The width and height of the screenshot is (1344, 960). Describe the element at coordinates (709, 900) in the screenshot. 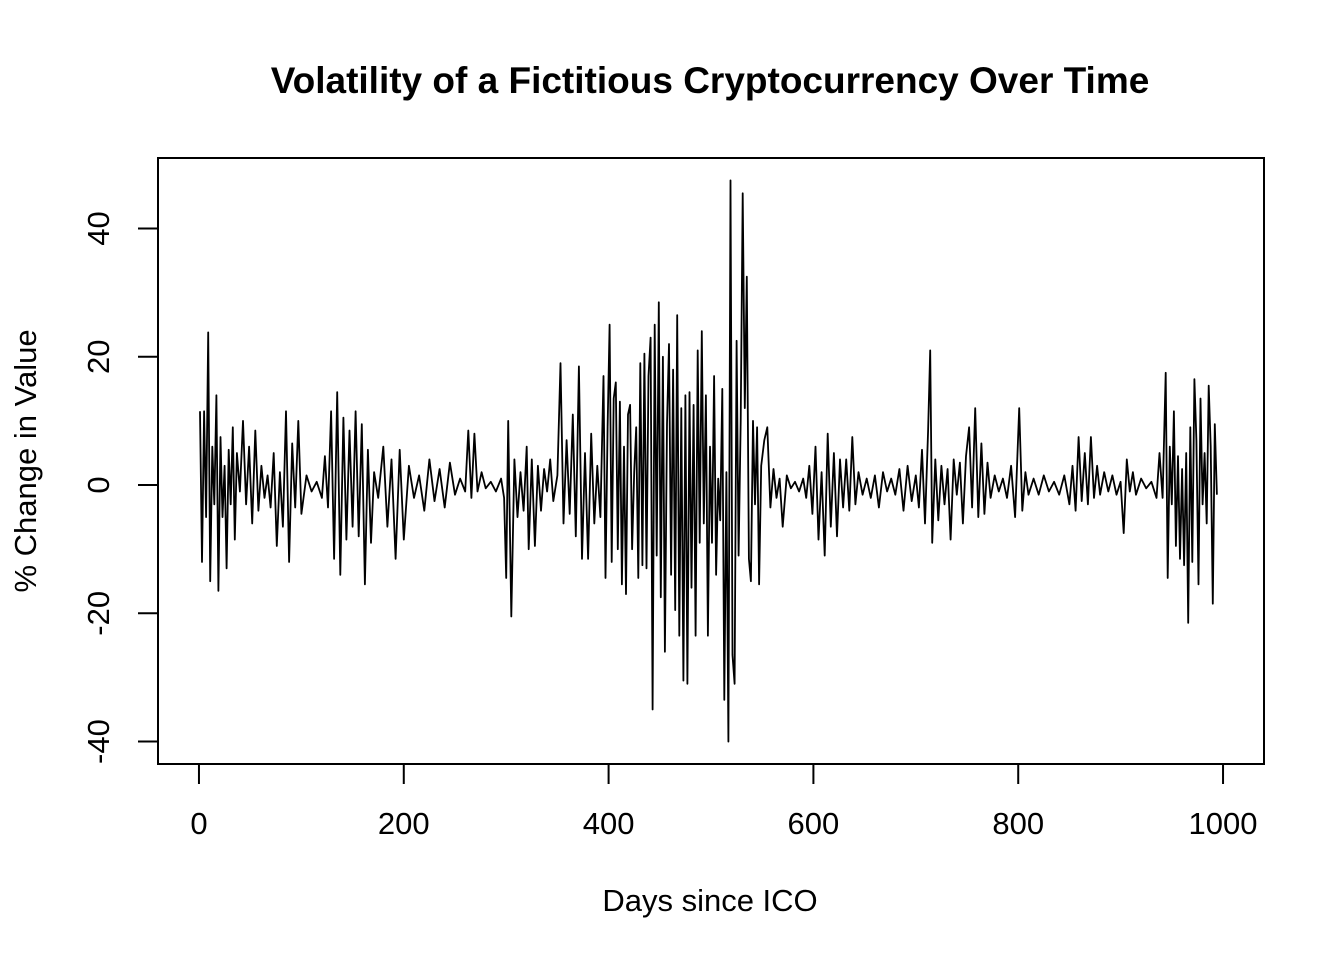

I see `x-axis-label: Days since ICO` at that location.